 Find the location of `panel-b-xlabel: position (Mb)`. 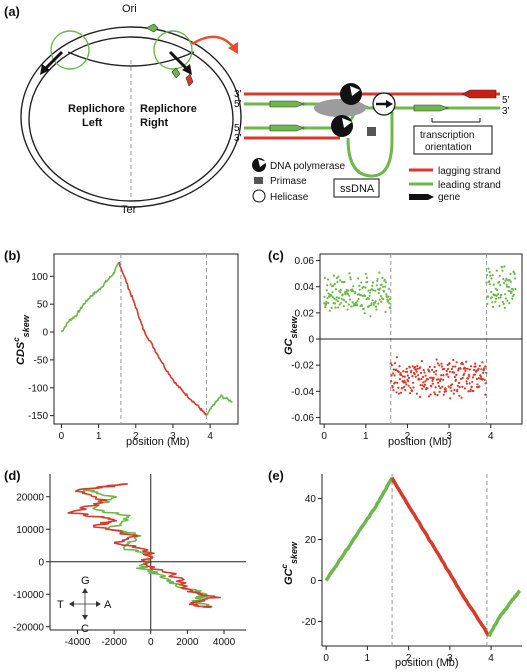

panel-b-xlabel: position (Mb) is located at coordinates (158, 442).